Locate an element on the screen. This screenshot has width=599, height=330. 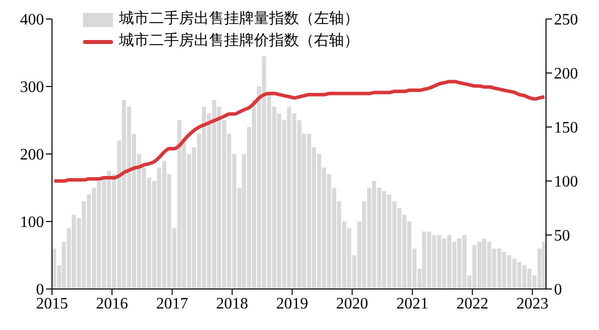
x-tick-label: 2016 is located at coordinates (112, 303).